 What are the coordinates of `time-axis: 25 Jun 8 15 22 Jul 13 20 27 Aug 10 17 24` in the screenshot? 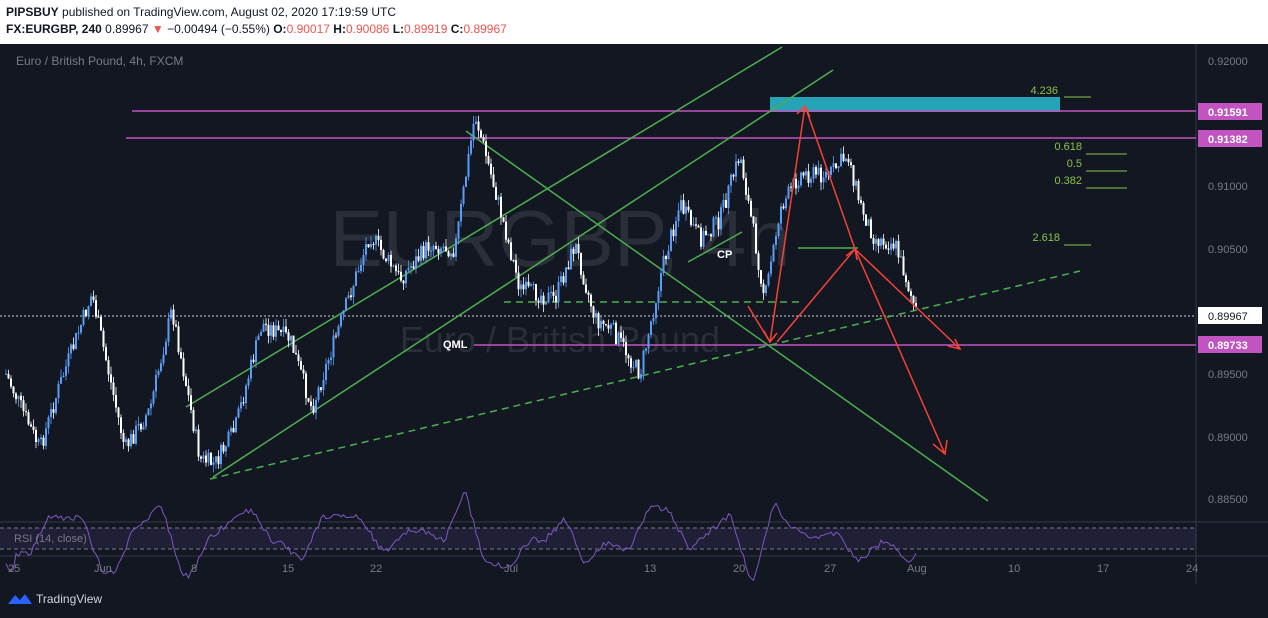 It's located at (603, 569).